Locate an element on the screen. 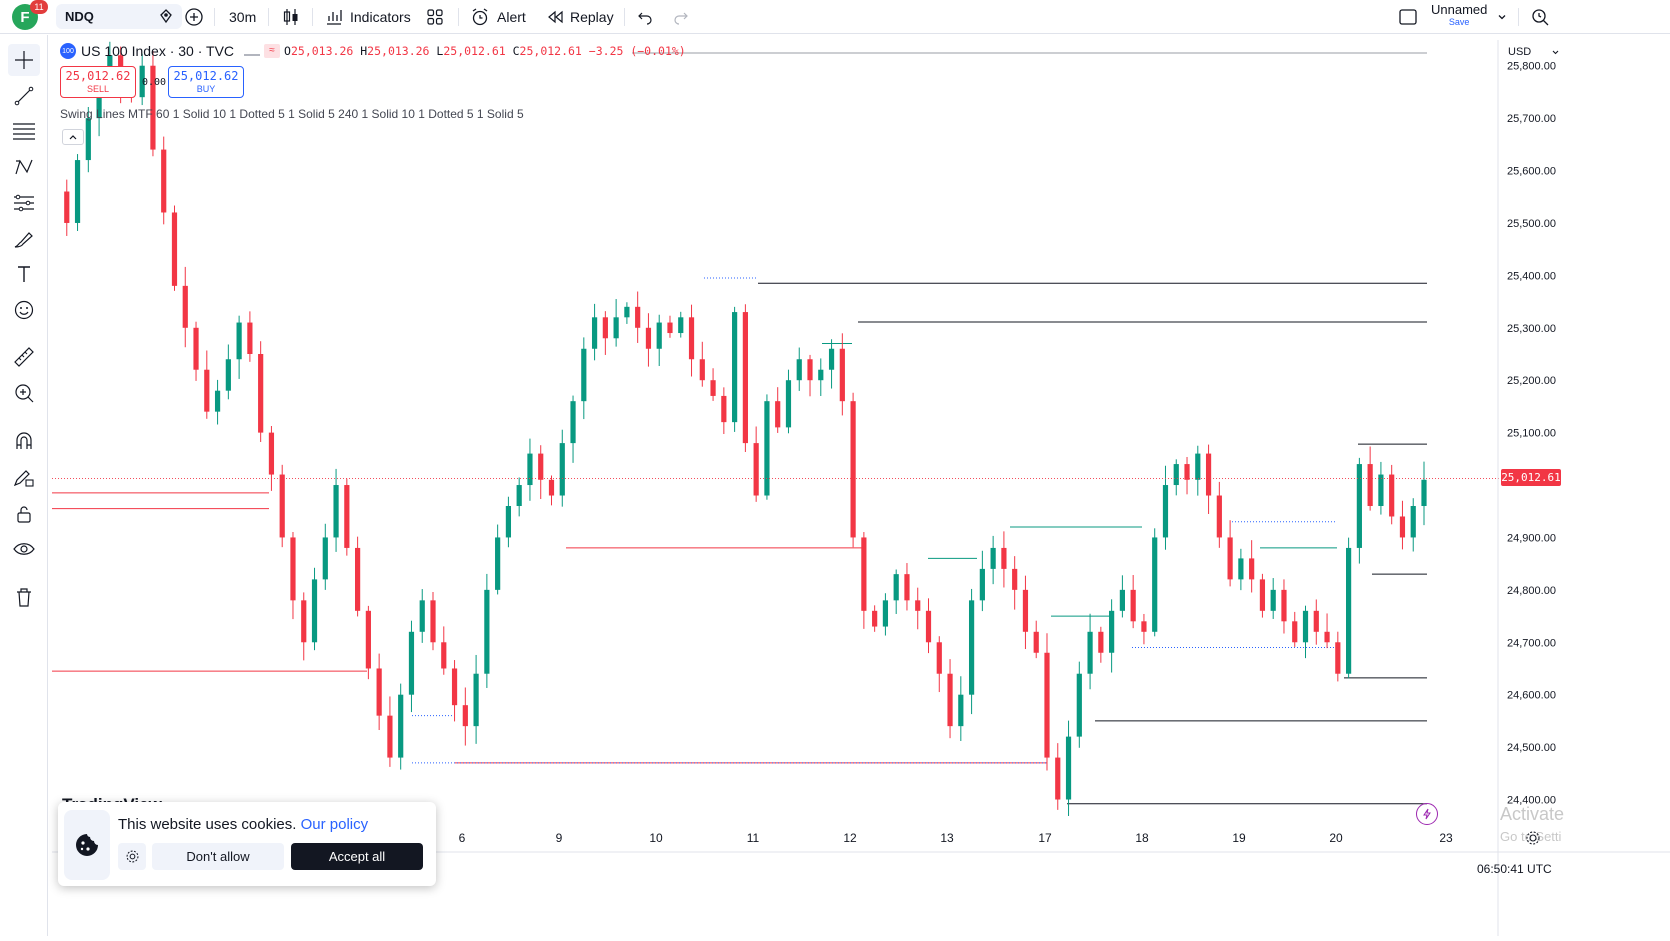 This screenshot has width=1670, height=941. emoji-tool is located at coordinates (24, 310).